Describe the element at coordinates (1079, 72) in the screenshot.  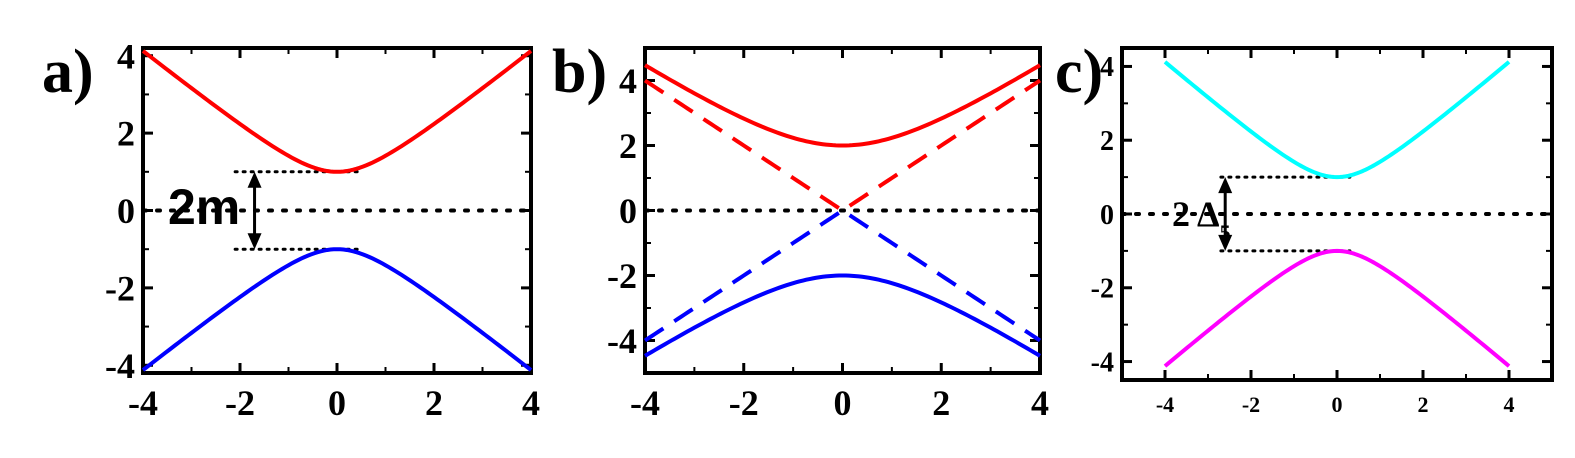
I see `panel-label: c)` at that location.